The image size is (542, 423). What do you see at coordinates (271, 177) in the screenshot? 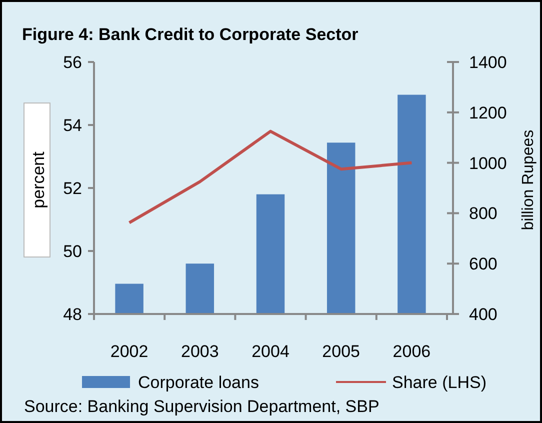
I see `line-series` at bounding box center [271, 177].